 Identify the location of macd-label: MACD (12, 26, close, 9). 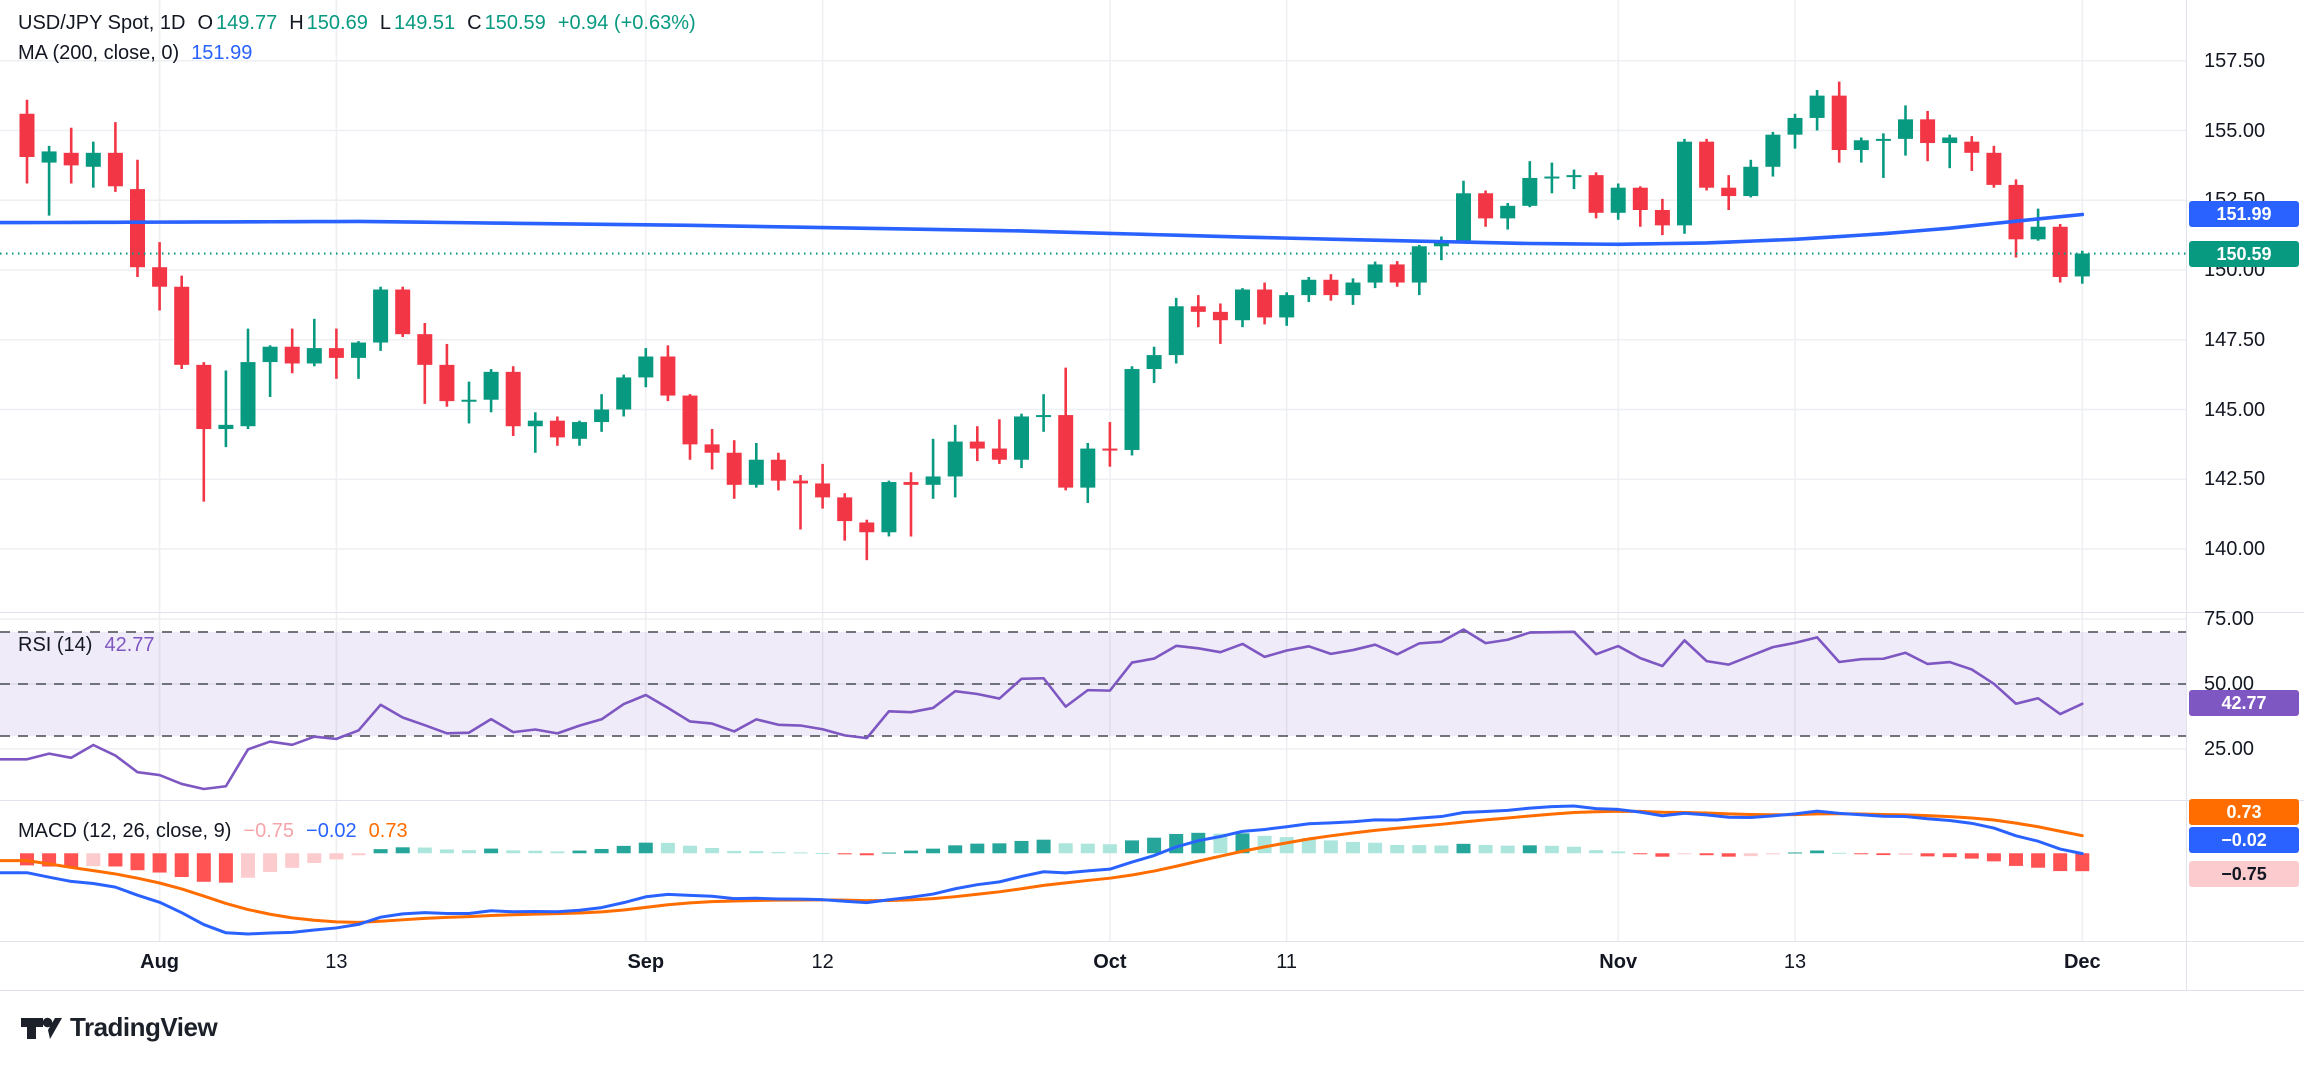
(125, 831).